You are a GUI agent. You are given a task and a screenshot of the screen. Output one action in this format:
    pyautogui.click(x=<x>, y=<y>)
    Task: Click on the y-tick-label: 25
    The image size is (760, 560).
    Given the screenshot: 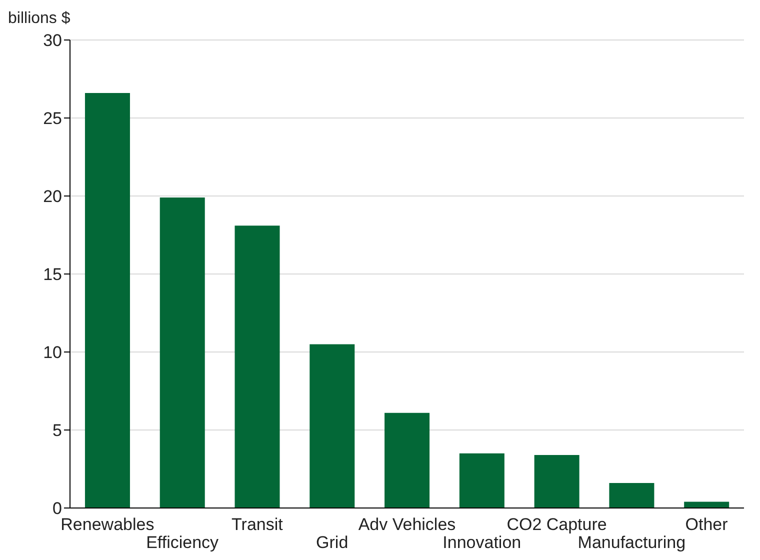 What is the action you would take?
    pyautogui.click(x=52, y=118)
    